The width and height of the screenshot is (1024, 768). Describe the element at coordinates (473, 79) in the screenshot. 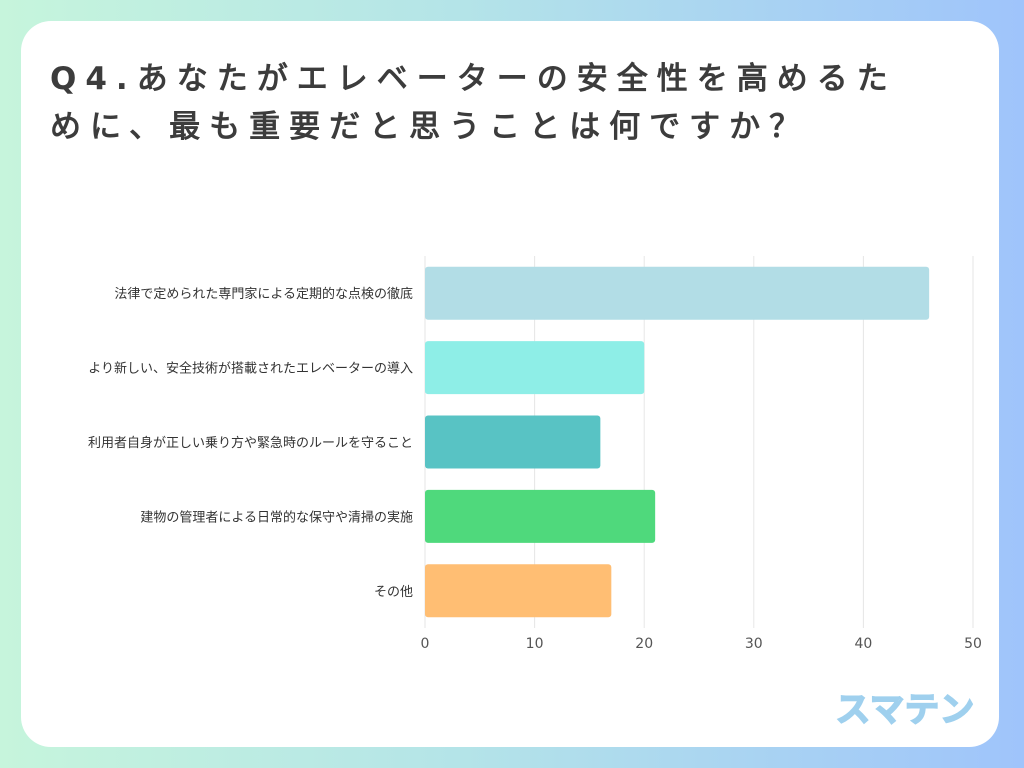

I see `title-line-1: Q4.あなたがエレベーターの安全性を高めるた` at that location.